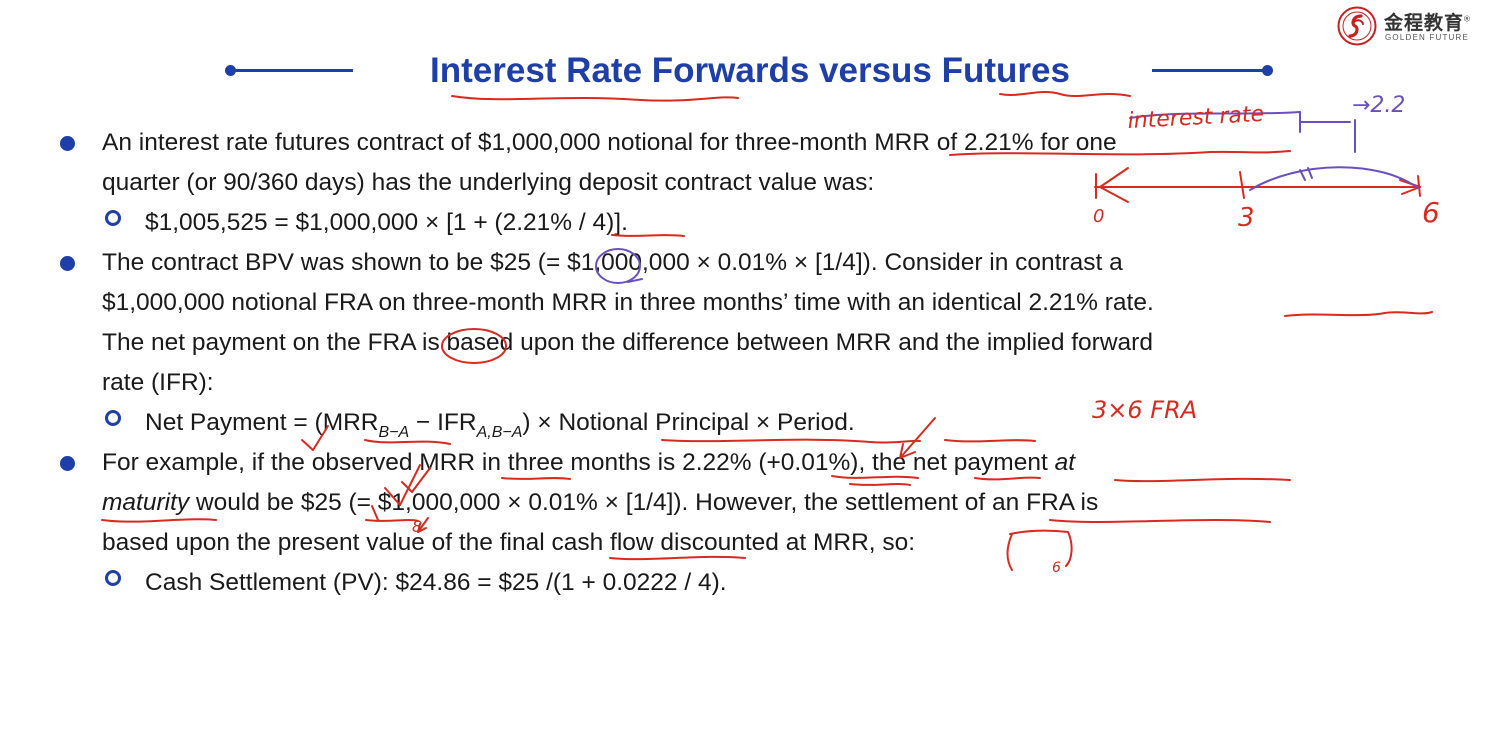 The image size is (1500, 750). What do you see at coordinates (158, 382) in the screenshot?
I see `p2-line-4: rate (IFR):` at bounding box center [158, 382].